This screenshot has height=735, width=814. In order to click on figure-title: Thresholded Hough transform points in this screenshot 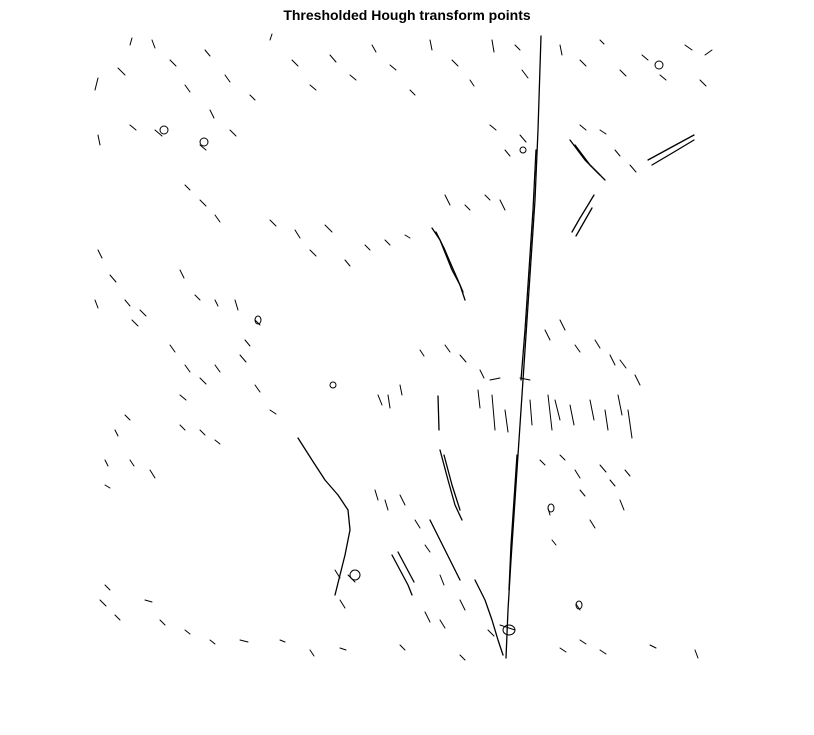, I will do `click(407, 15)`.